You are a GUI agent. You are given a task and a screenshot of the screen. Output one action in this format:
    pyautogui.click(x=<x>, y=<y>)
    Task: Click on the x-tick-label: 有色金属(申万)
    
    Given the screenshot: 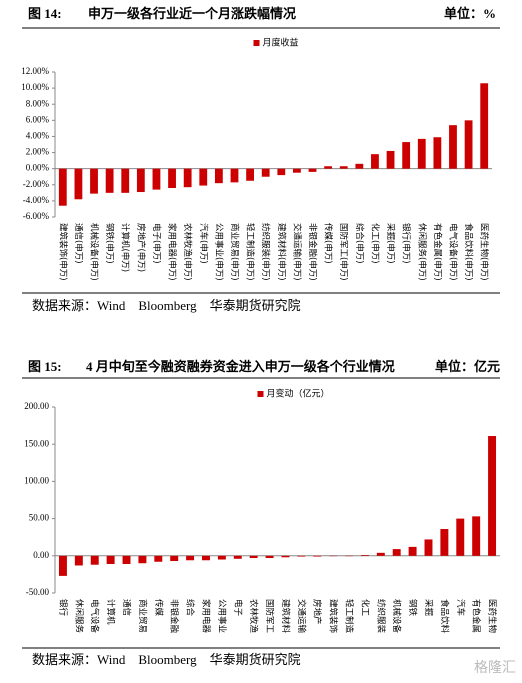 What is the action you would take?
    pyautogui.click(x=437, y=252)
    